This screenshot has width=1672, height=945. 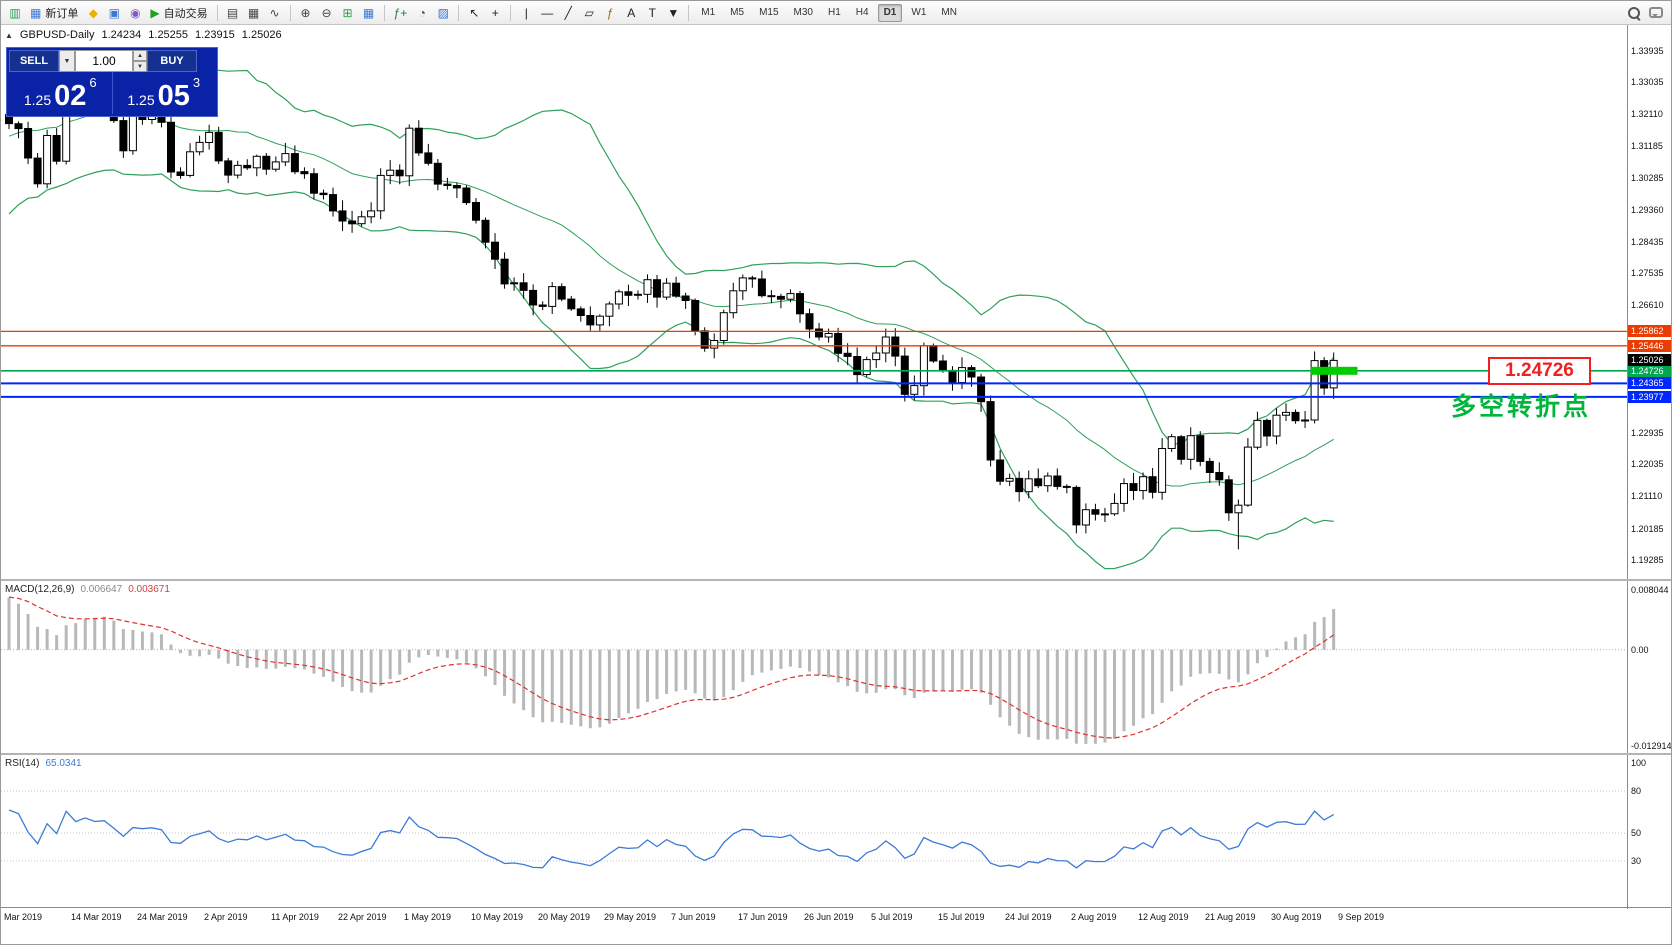 I want to click on new-order-button-label: 新订单, so click(x=62, y=13).